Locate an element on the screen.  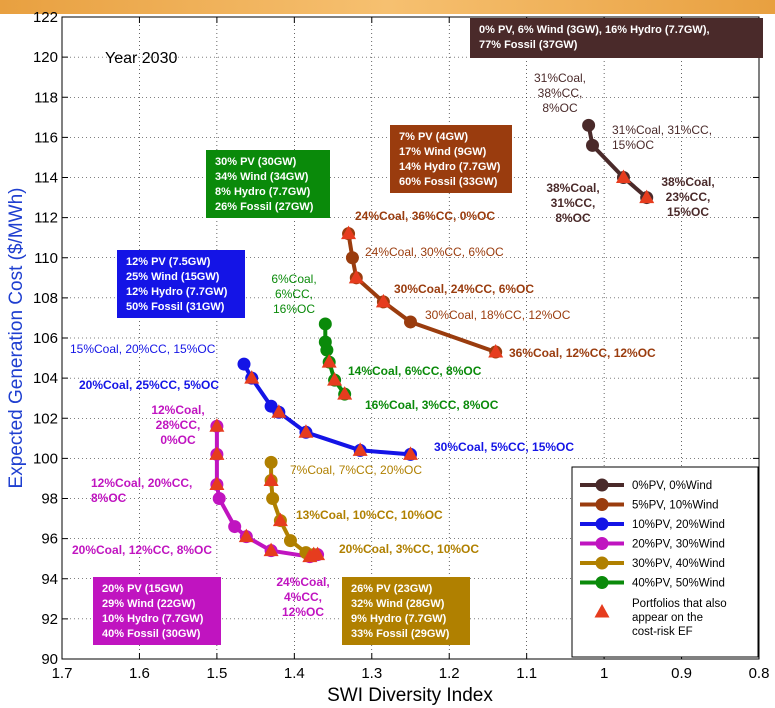
portfolio-box-line: 20% PV (15GW) is located at coordinates (143, 589).